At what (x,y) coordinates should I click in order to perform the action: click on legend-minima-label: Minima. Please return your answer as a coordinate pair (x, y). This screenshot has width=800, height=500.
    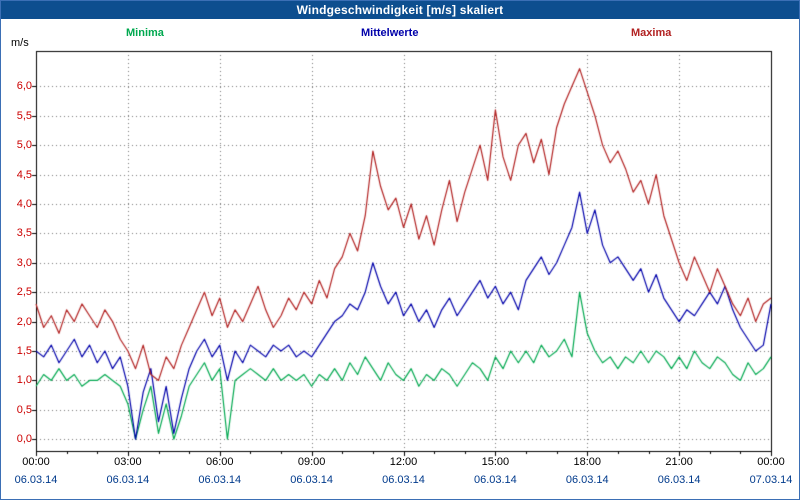
    Looking at the image, I should click on (145, 33).